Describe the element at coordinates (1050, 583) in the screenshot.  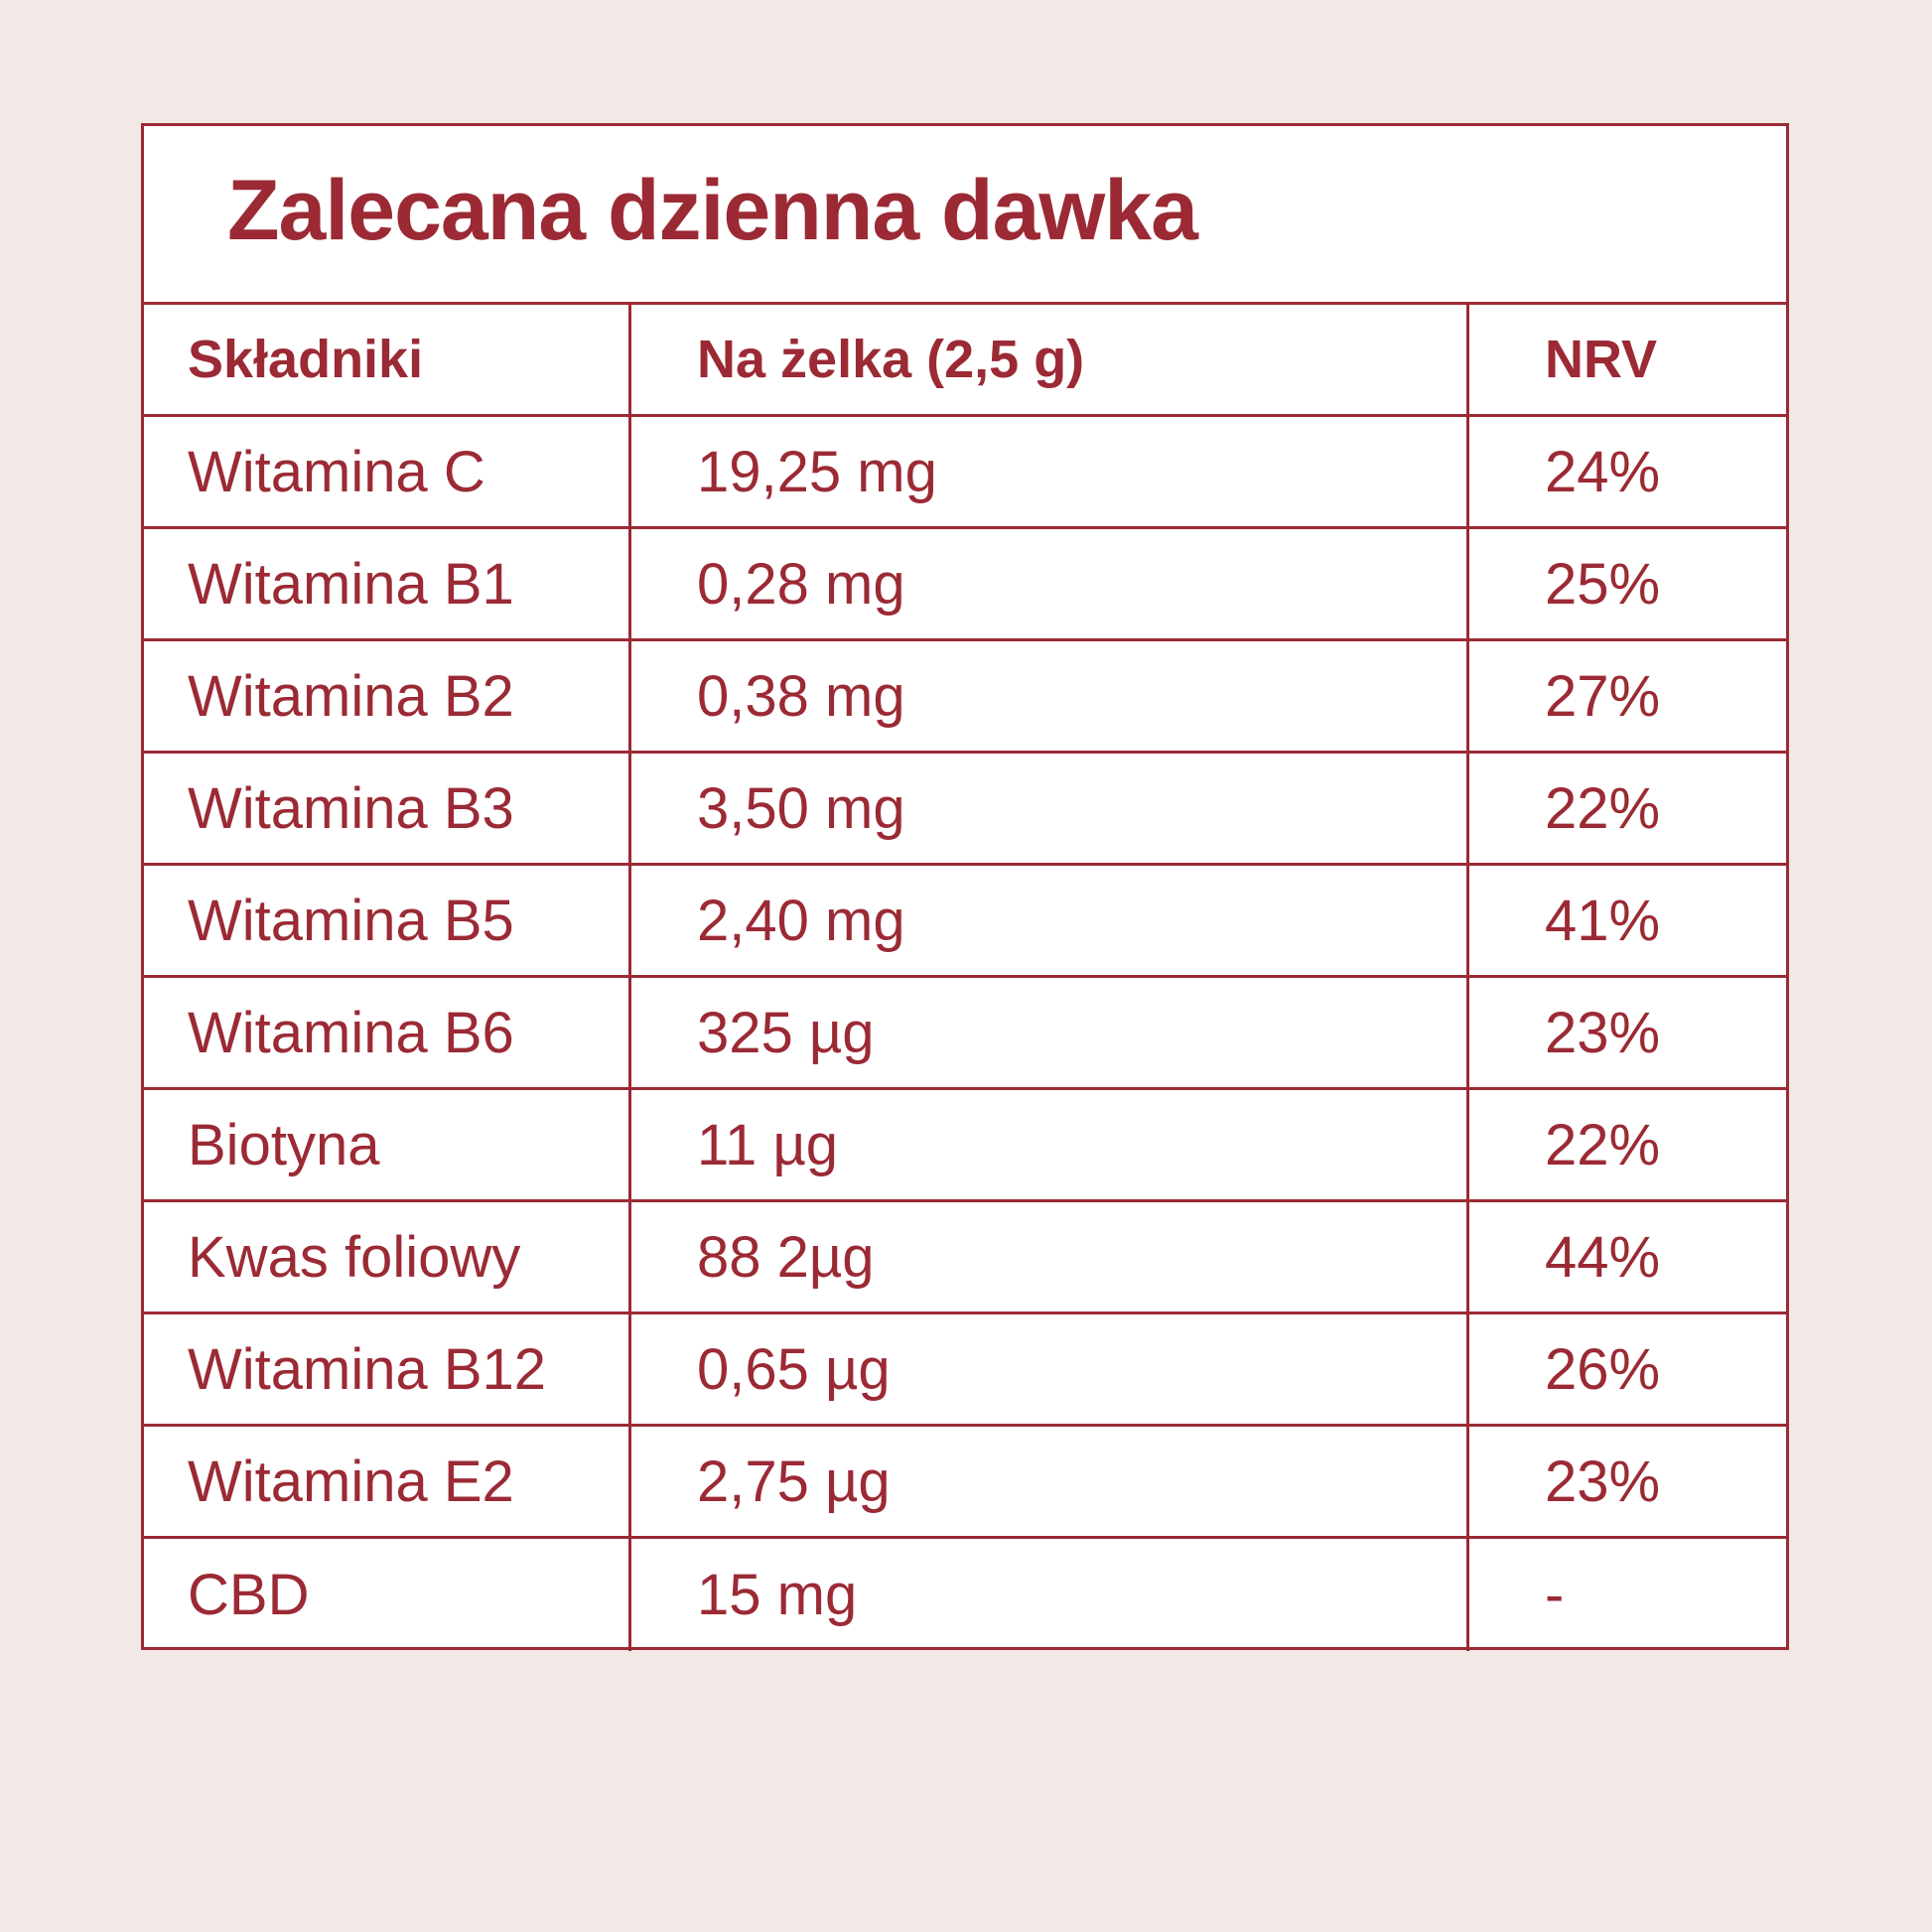
I see `amount-cell: 0,28 mg` at that location.